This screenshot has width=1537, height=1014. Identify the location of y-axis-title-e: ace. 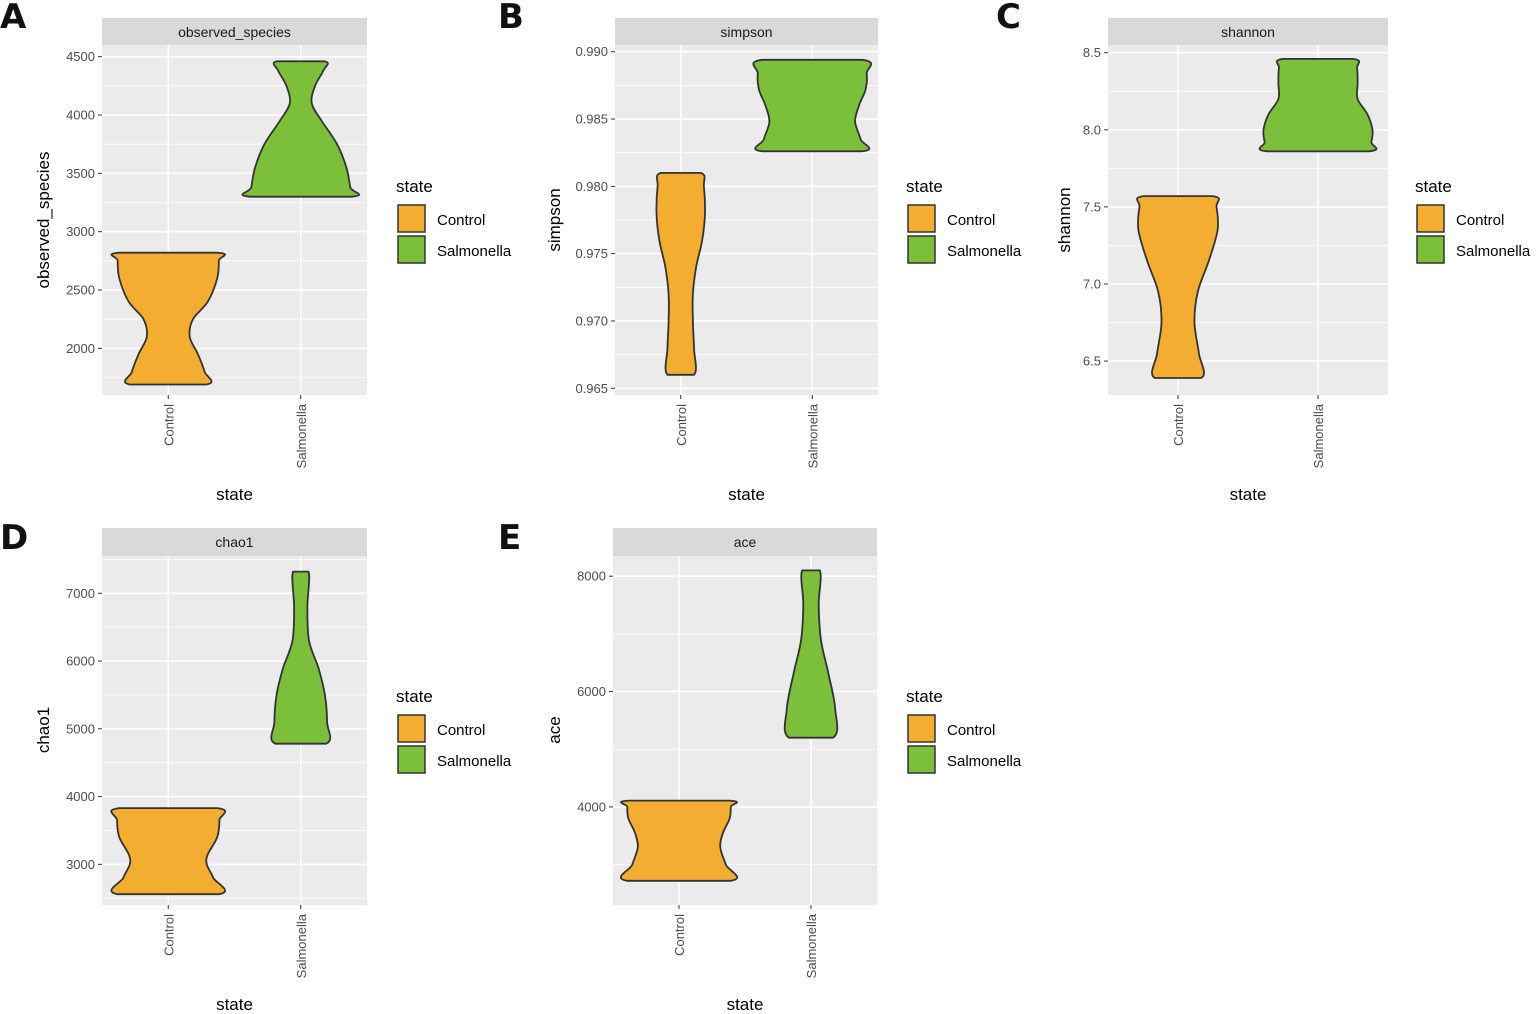
(554, 729).